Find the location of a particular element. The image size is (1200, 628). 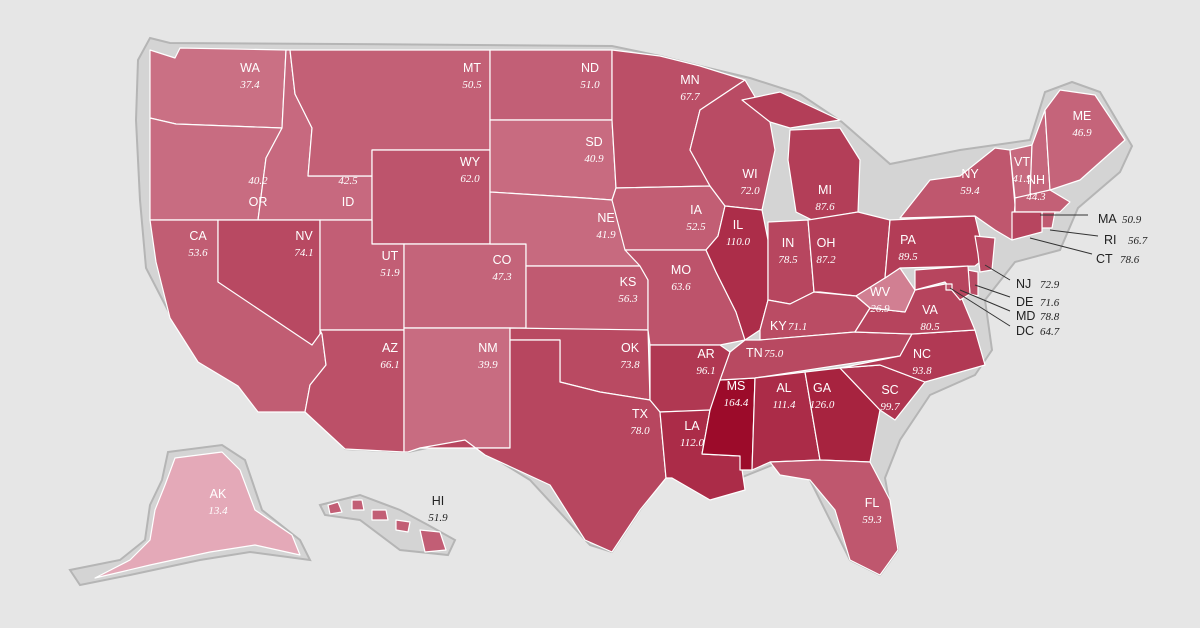

state-abbr-OK: OK is located at coordinates (630, 348).